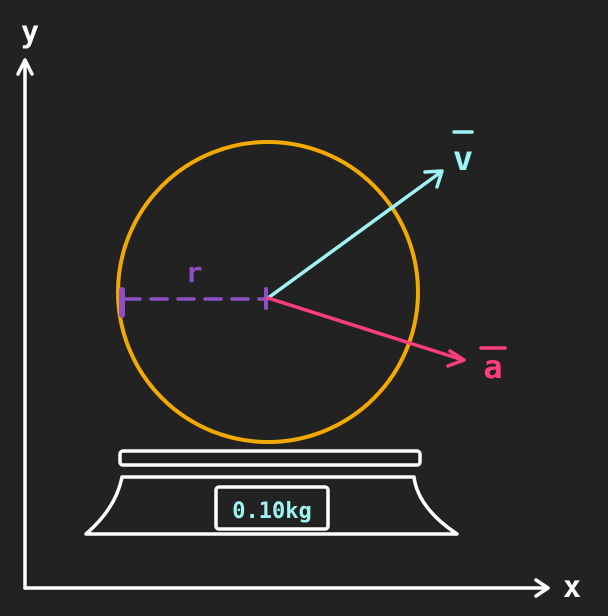 This screenshot has height=616, width=608. What do you see at coordinates (30, 32) in the screenshot?
I see `y-axis-label: y` at bounding box center [30, 32].